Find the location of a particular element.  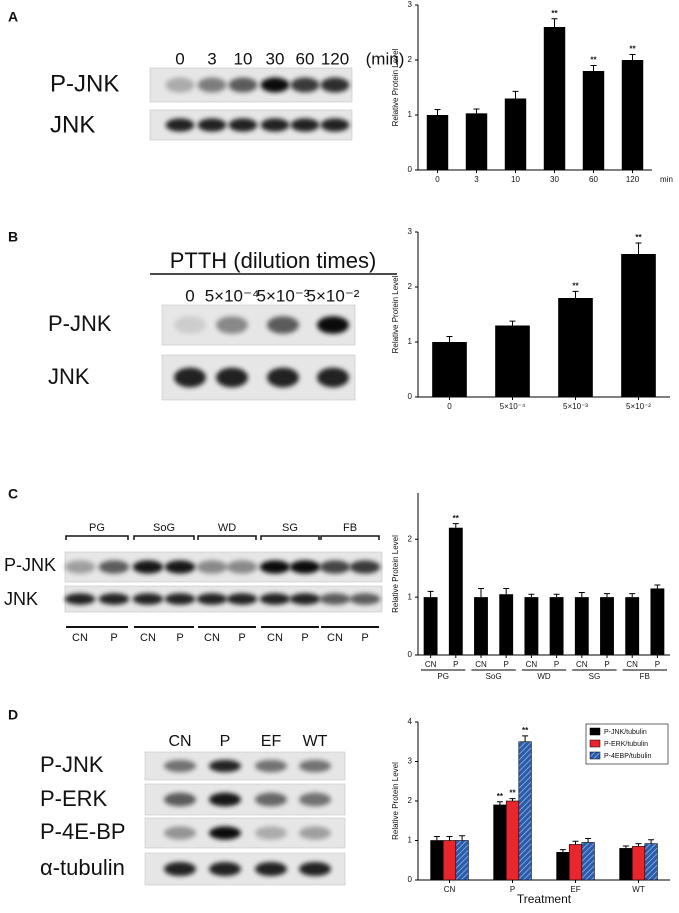

lane-label: 5×10⁻³ is located at coordinates (283, 295).